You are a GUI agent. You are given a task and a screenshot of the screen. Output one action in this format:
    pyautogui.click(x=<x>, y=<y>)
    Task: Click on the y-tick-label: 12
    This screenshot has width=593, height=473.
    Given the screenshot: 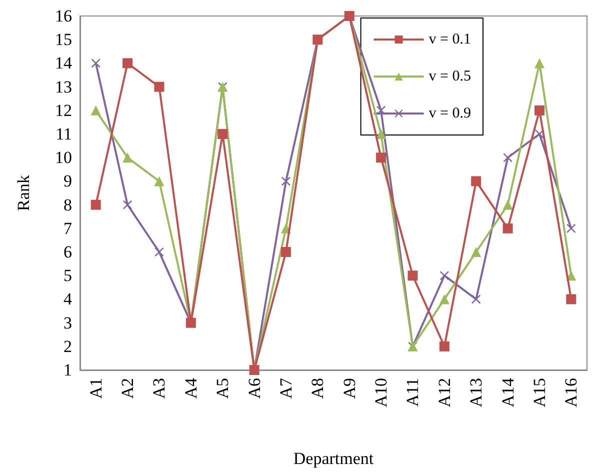 What is the action you would take?
    pyautogui.click(x=63, y=110)
    